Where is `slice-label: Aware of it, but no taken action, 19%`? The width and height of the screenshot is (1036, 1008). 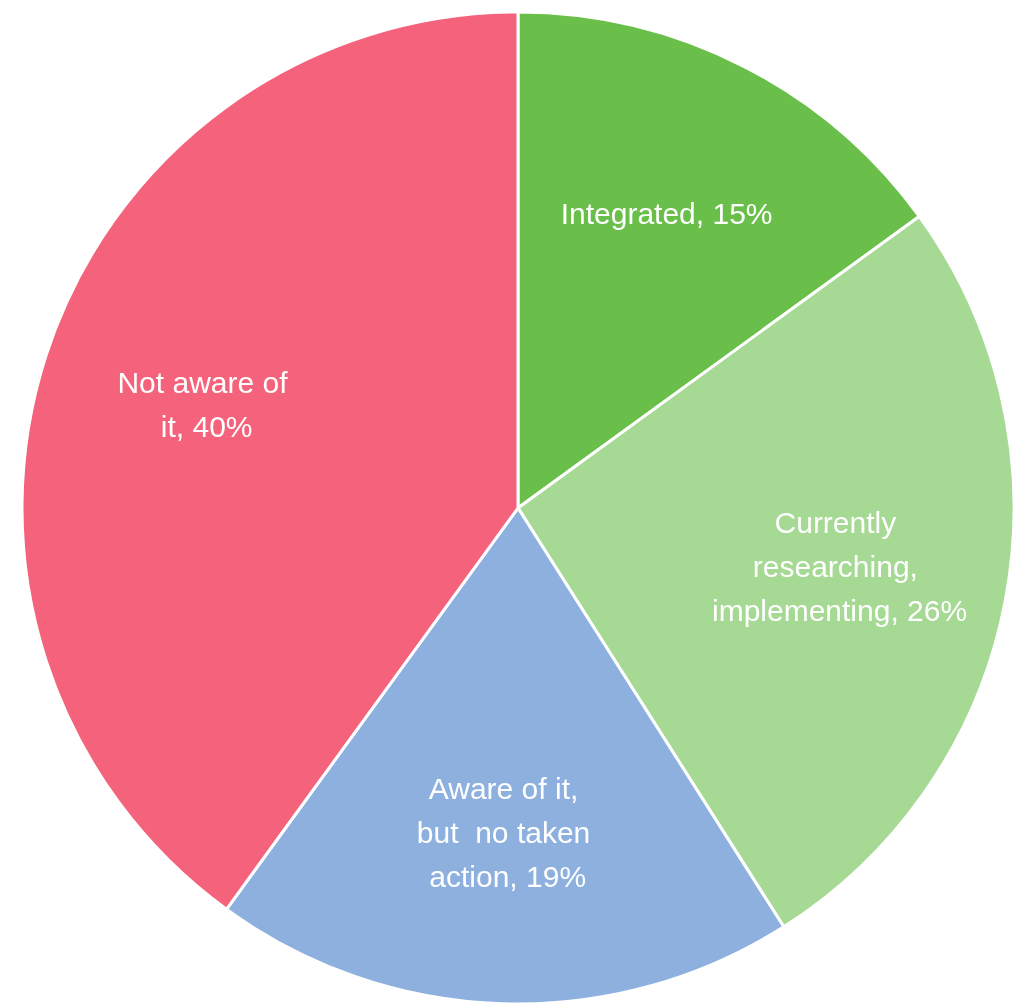 slice-label: Aware of it, but no taken action, 19% is located at coordinates (507, 833).